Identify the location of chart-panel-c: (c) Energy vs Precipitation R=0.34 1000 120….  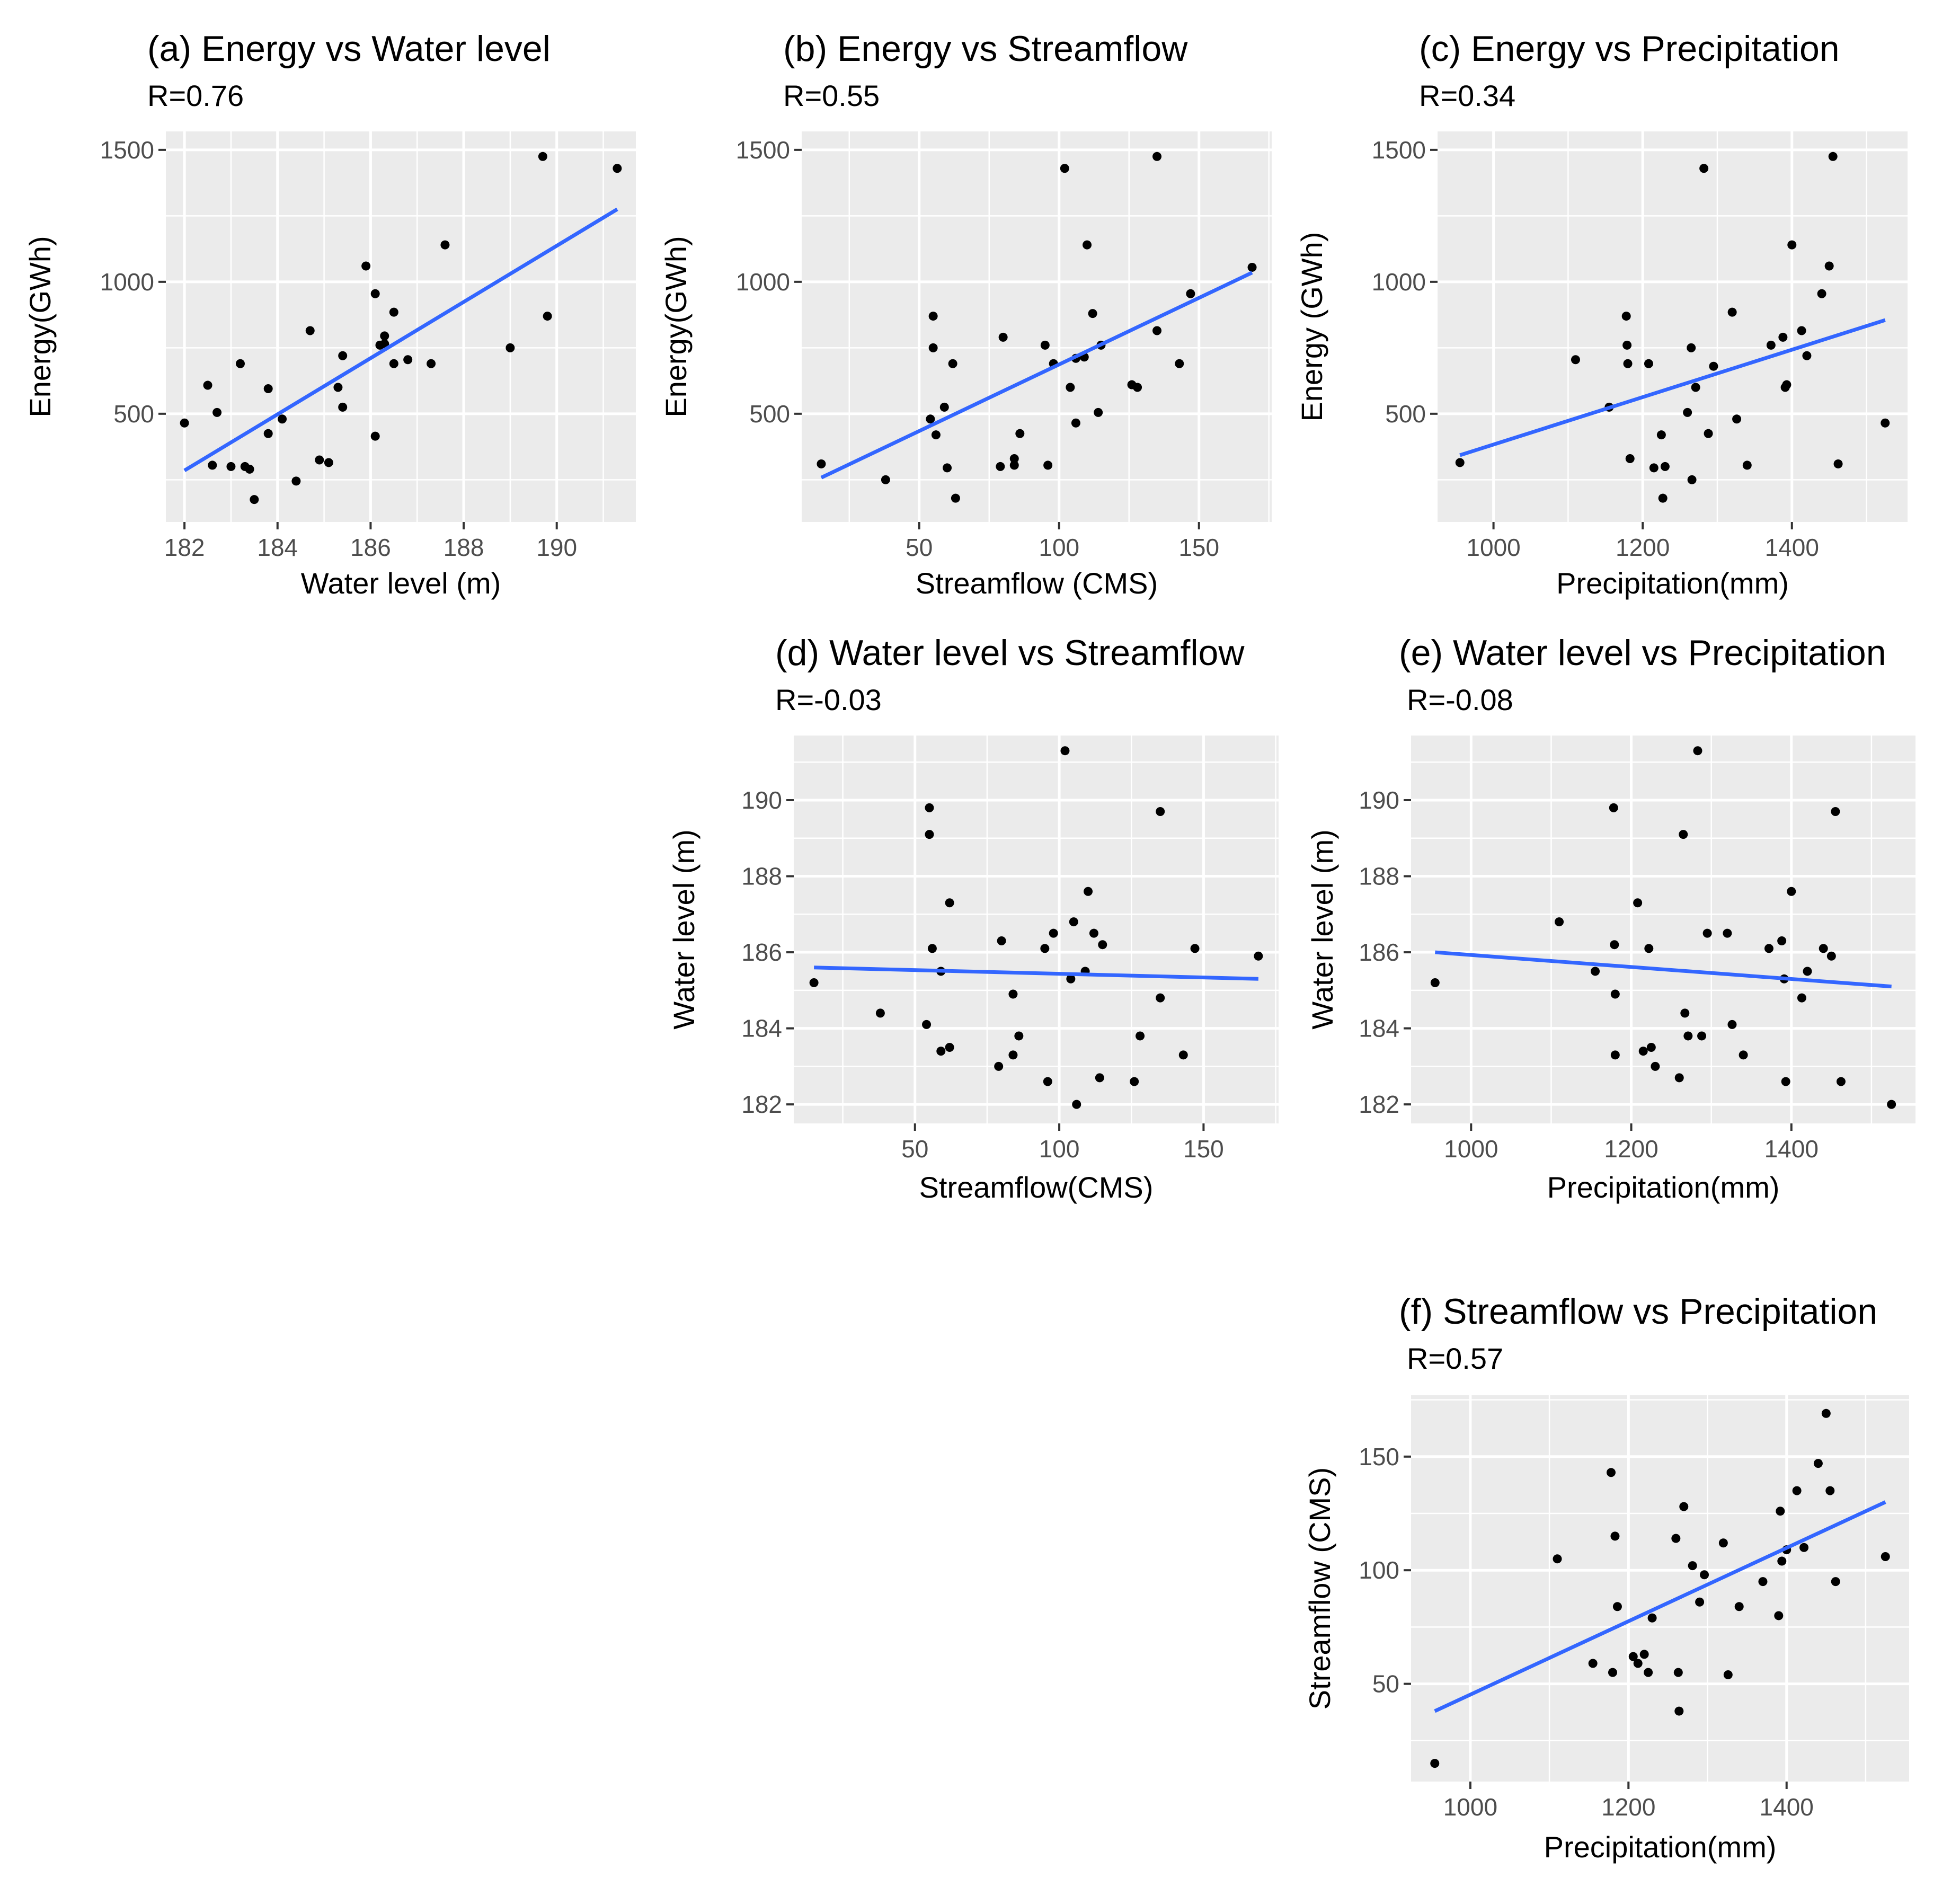
(1601, 314).